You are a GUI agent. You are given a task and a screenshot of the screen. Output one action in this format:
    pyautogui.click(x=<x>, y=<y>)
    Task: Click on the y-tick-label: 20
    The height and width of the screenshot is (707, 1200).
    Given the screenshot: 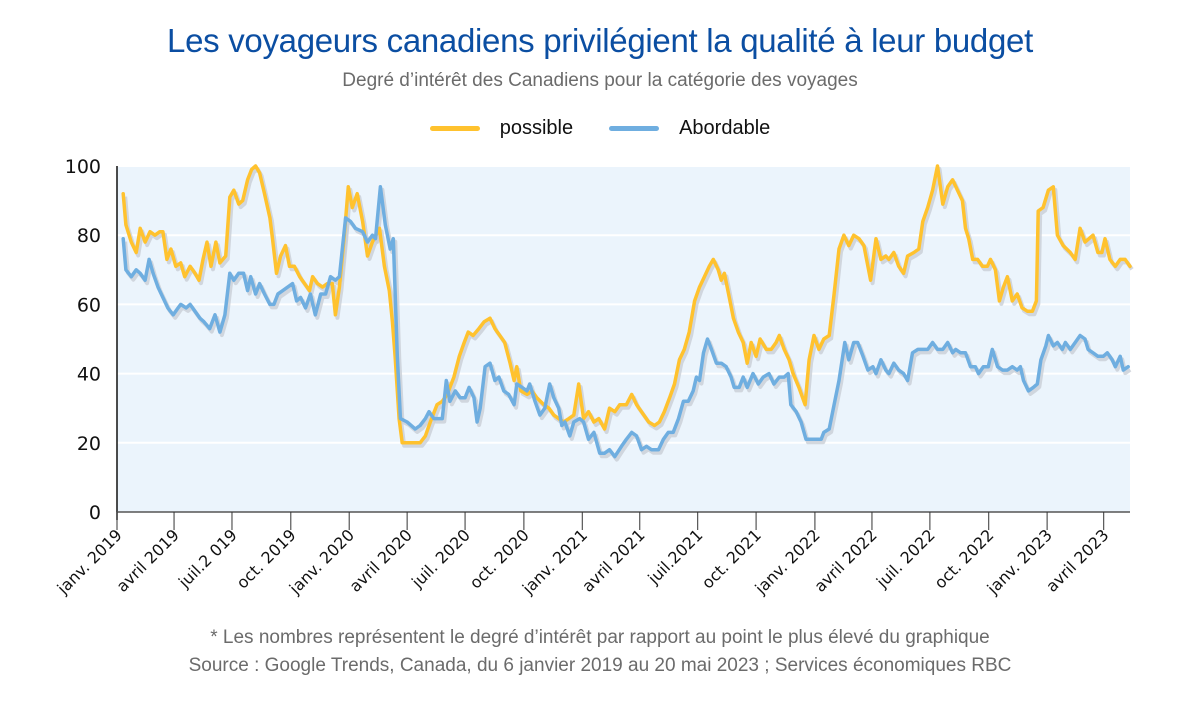 What is the action you would take?
    pyautogui.click(x=89, y=444)
    